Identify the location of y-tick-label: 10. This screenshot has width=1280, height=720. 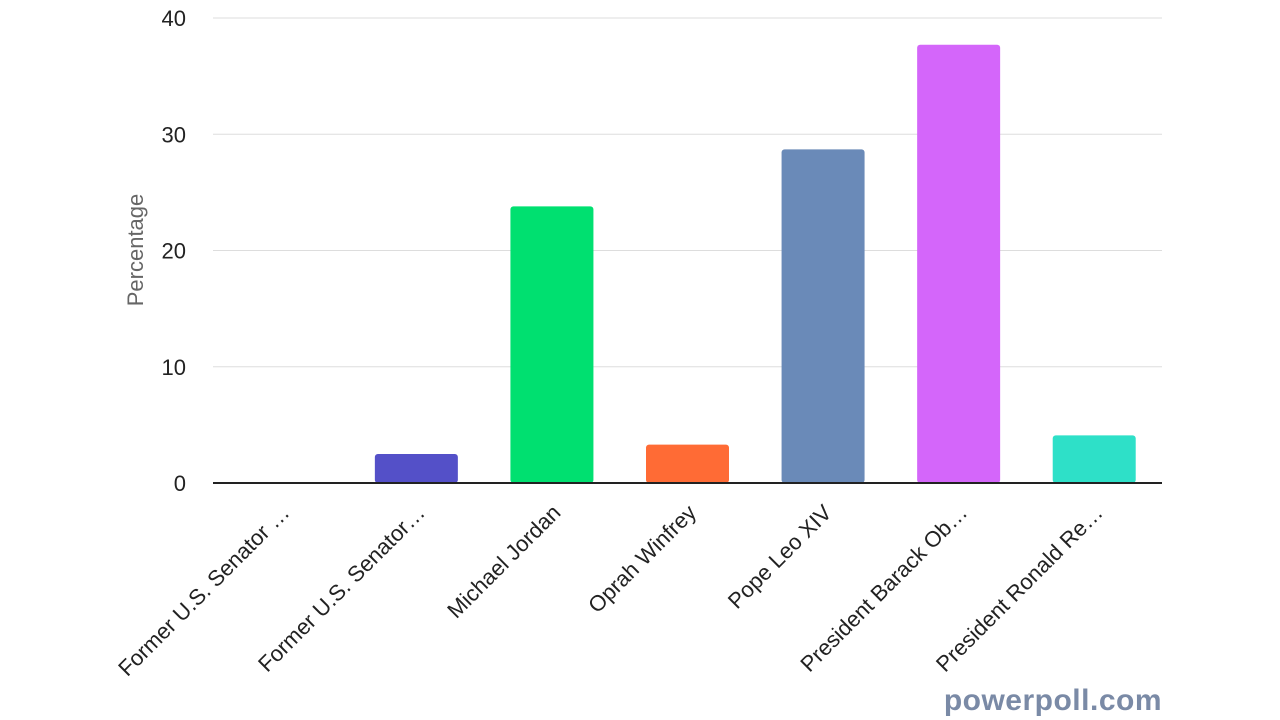
(174, 367).